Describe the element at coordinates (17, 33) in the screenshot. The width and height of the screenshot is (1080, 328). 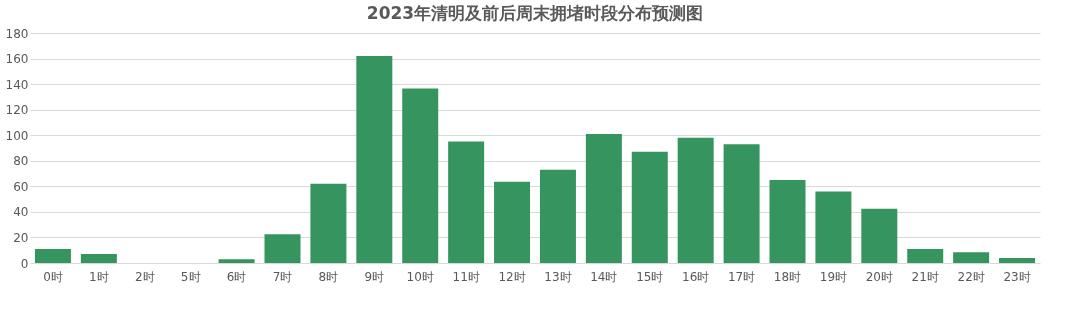
I see `y-tick-label: 180` at that location.